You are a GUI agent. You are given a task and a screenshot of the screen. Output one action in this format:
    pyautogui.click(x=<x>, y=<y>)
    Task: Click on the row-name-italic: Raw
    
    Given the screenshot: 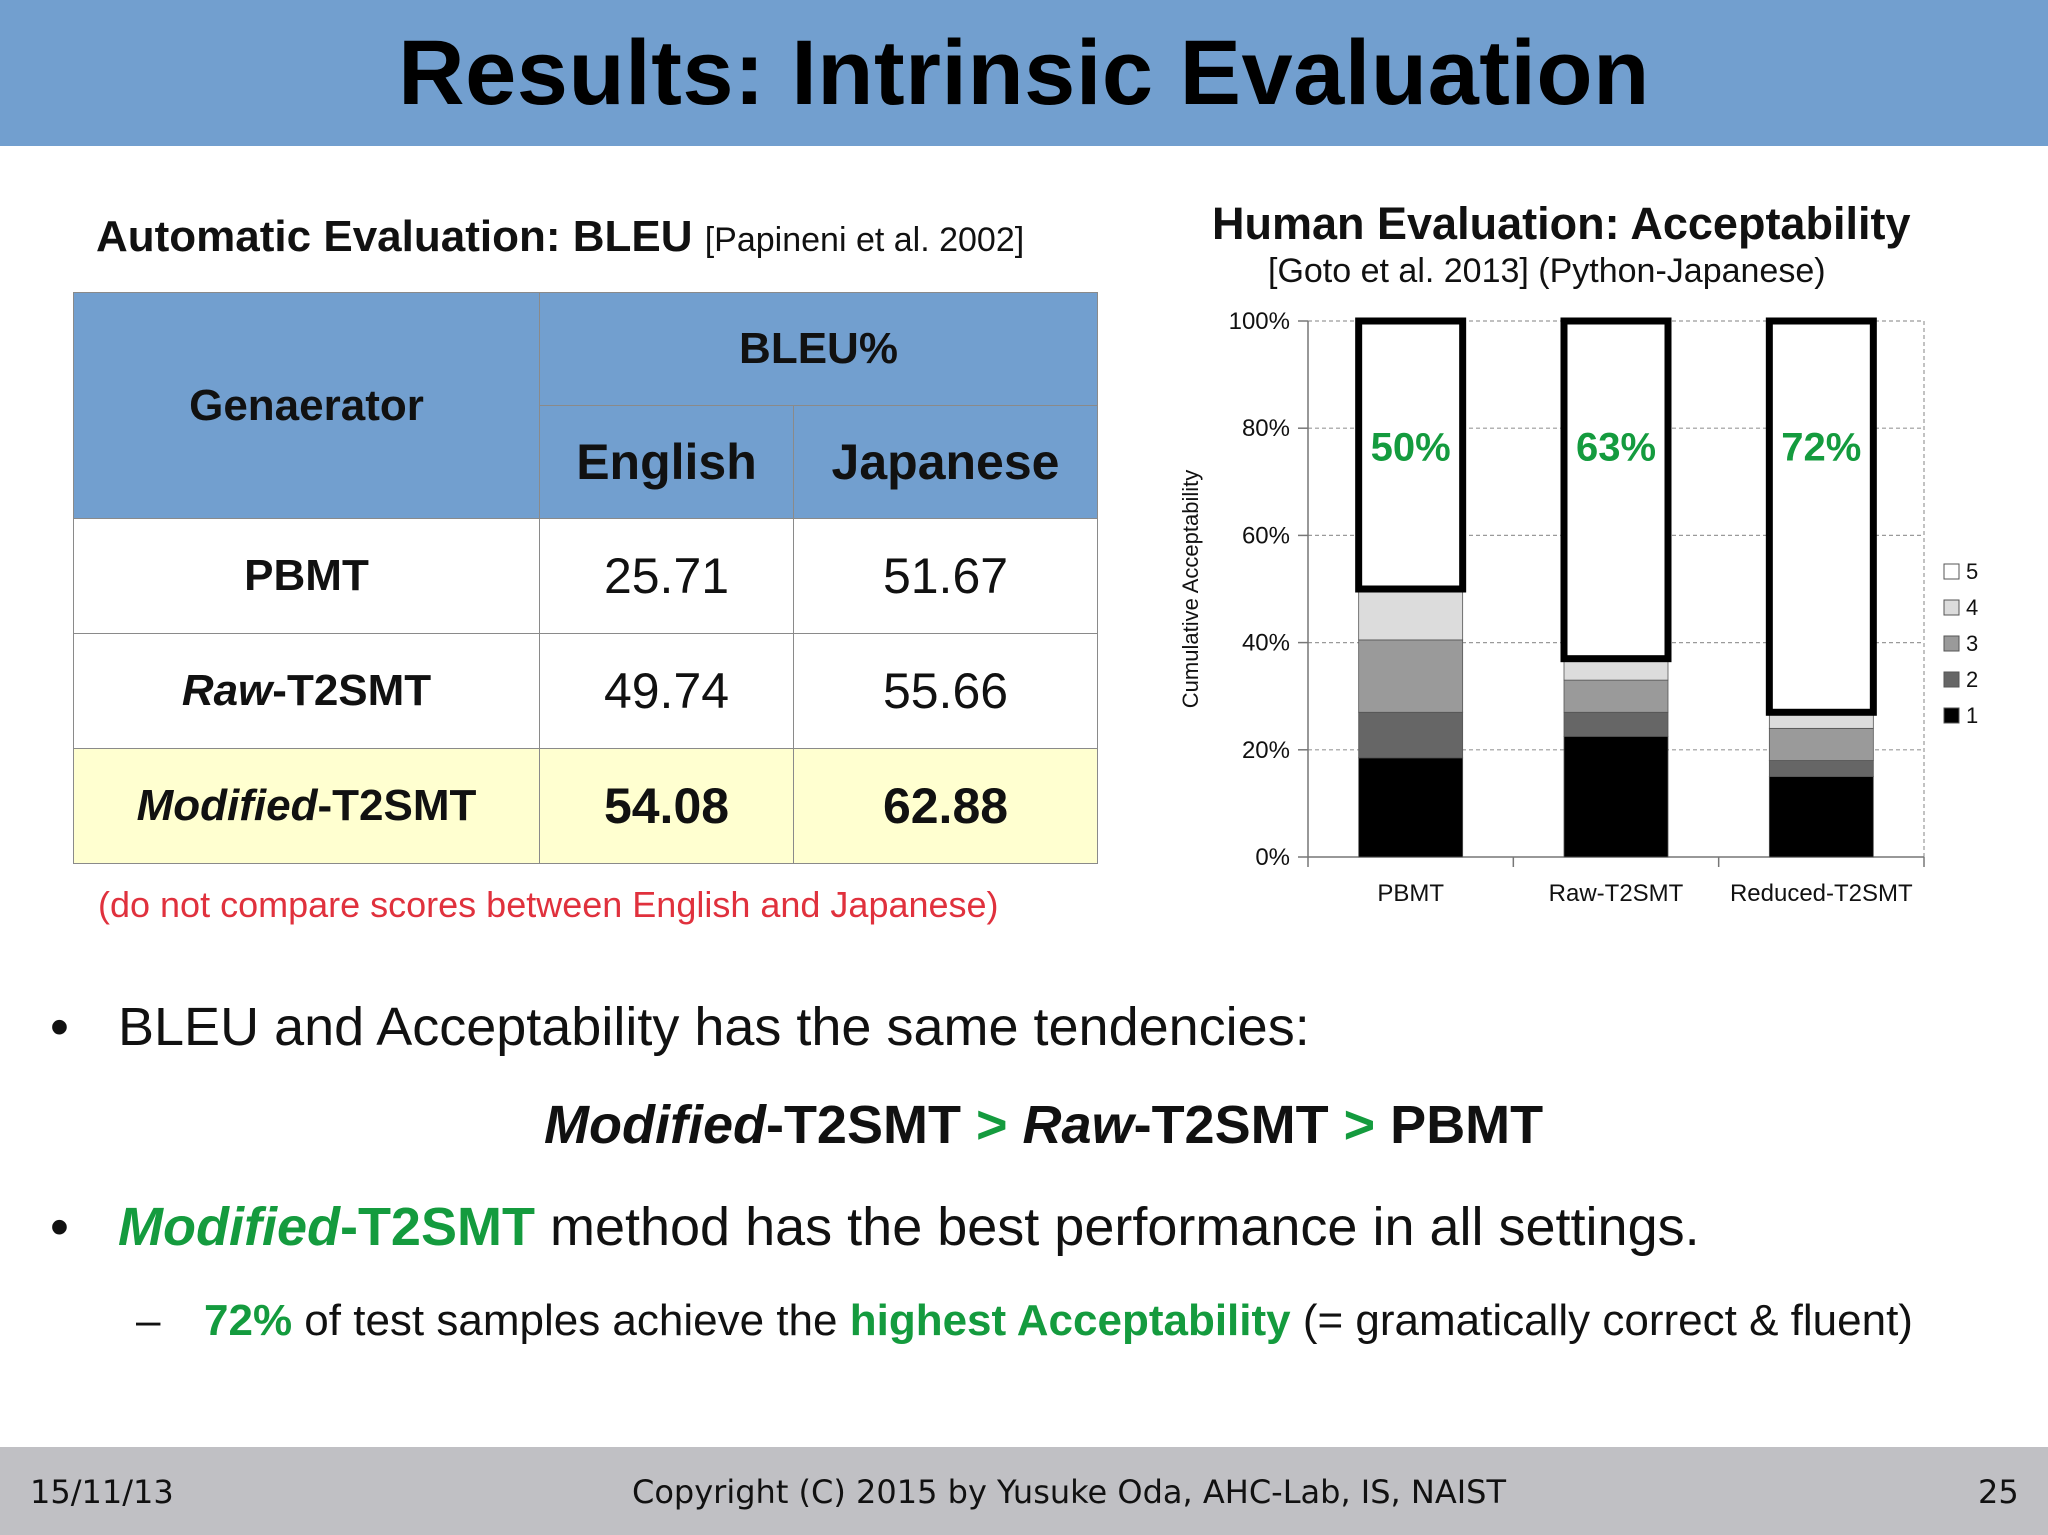 What is the action you would take?
    pyautogui.click(x=227, y=690)
    